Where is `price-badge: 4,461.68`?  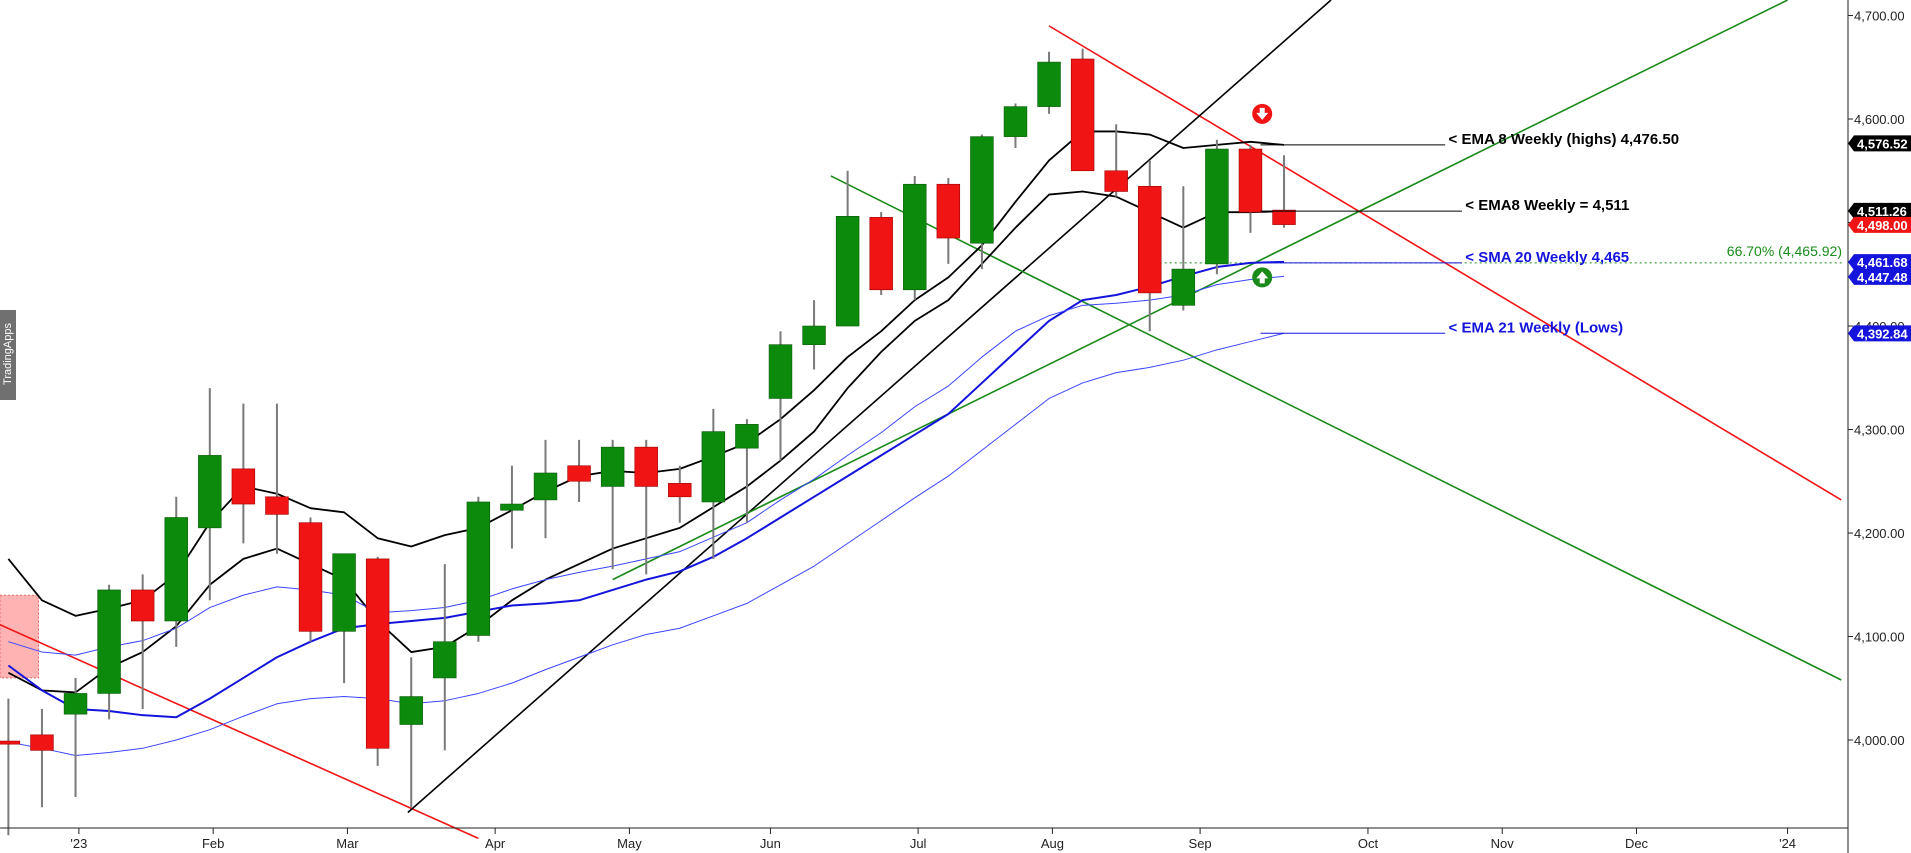 price-badge: 4,461.68 is located at coordinates (1879, 262).